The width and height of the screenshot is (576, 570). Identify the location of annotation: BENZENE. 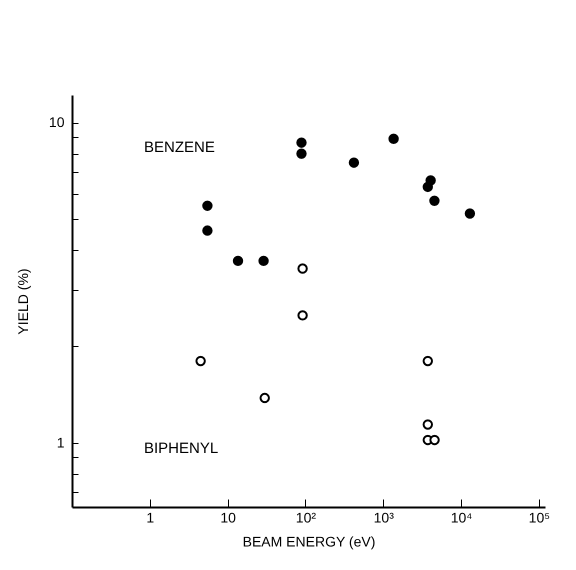
(179, 147).